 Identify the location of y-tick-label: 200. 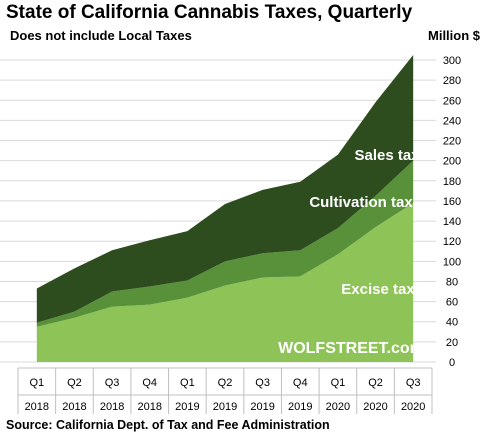
(452, 162).